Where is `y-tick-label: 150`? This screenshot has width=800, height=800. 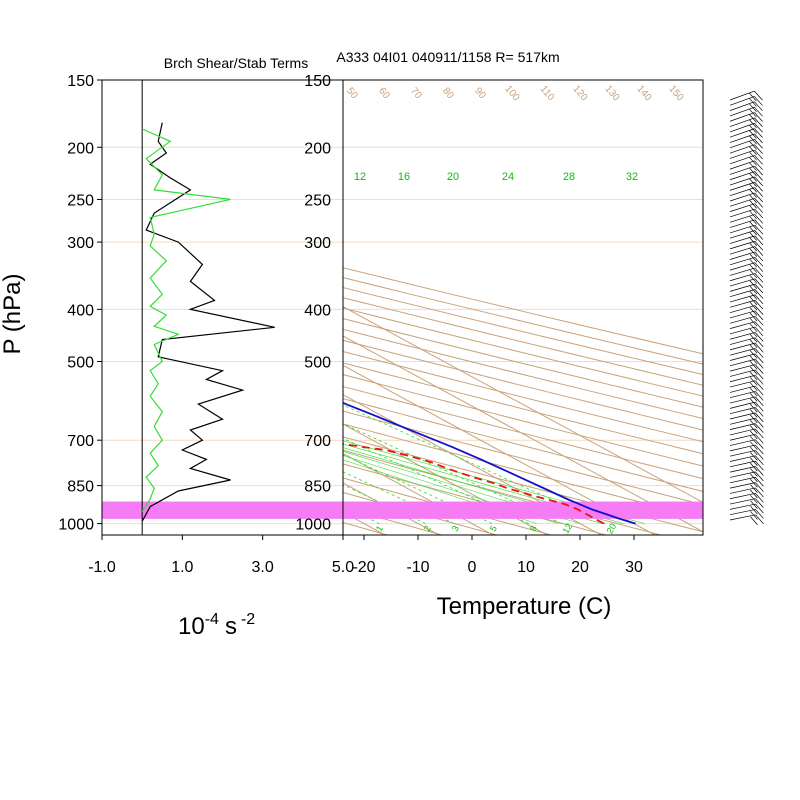 y-tick-label: 150 is located at coordinates (80, 81).